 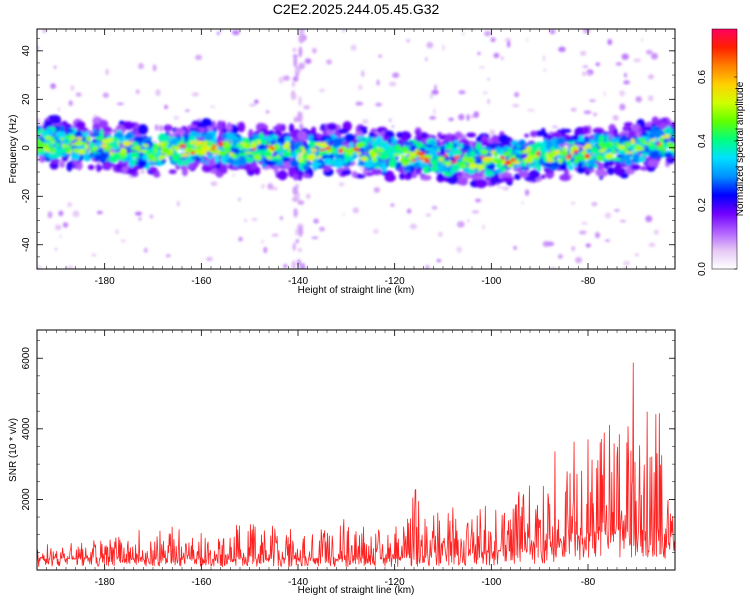 I want to click on x-tick-label: -120, so click(x=395, y=281).